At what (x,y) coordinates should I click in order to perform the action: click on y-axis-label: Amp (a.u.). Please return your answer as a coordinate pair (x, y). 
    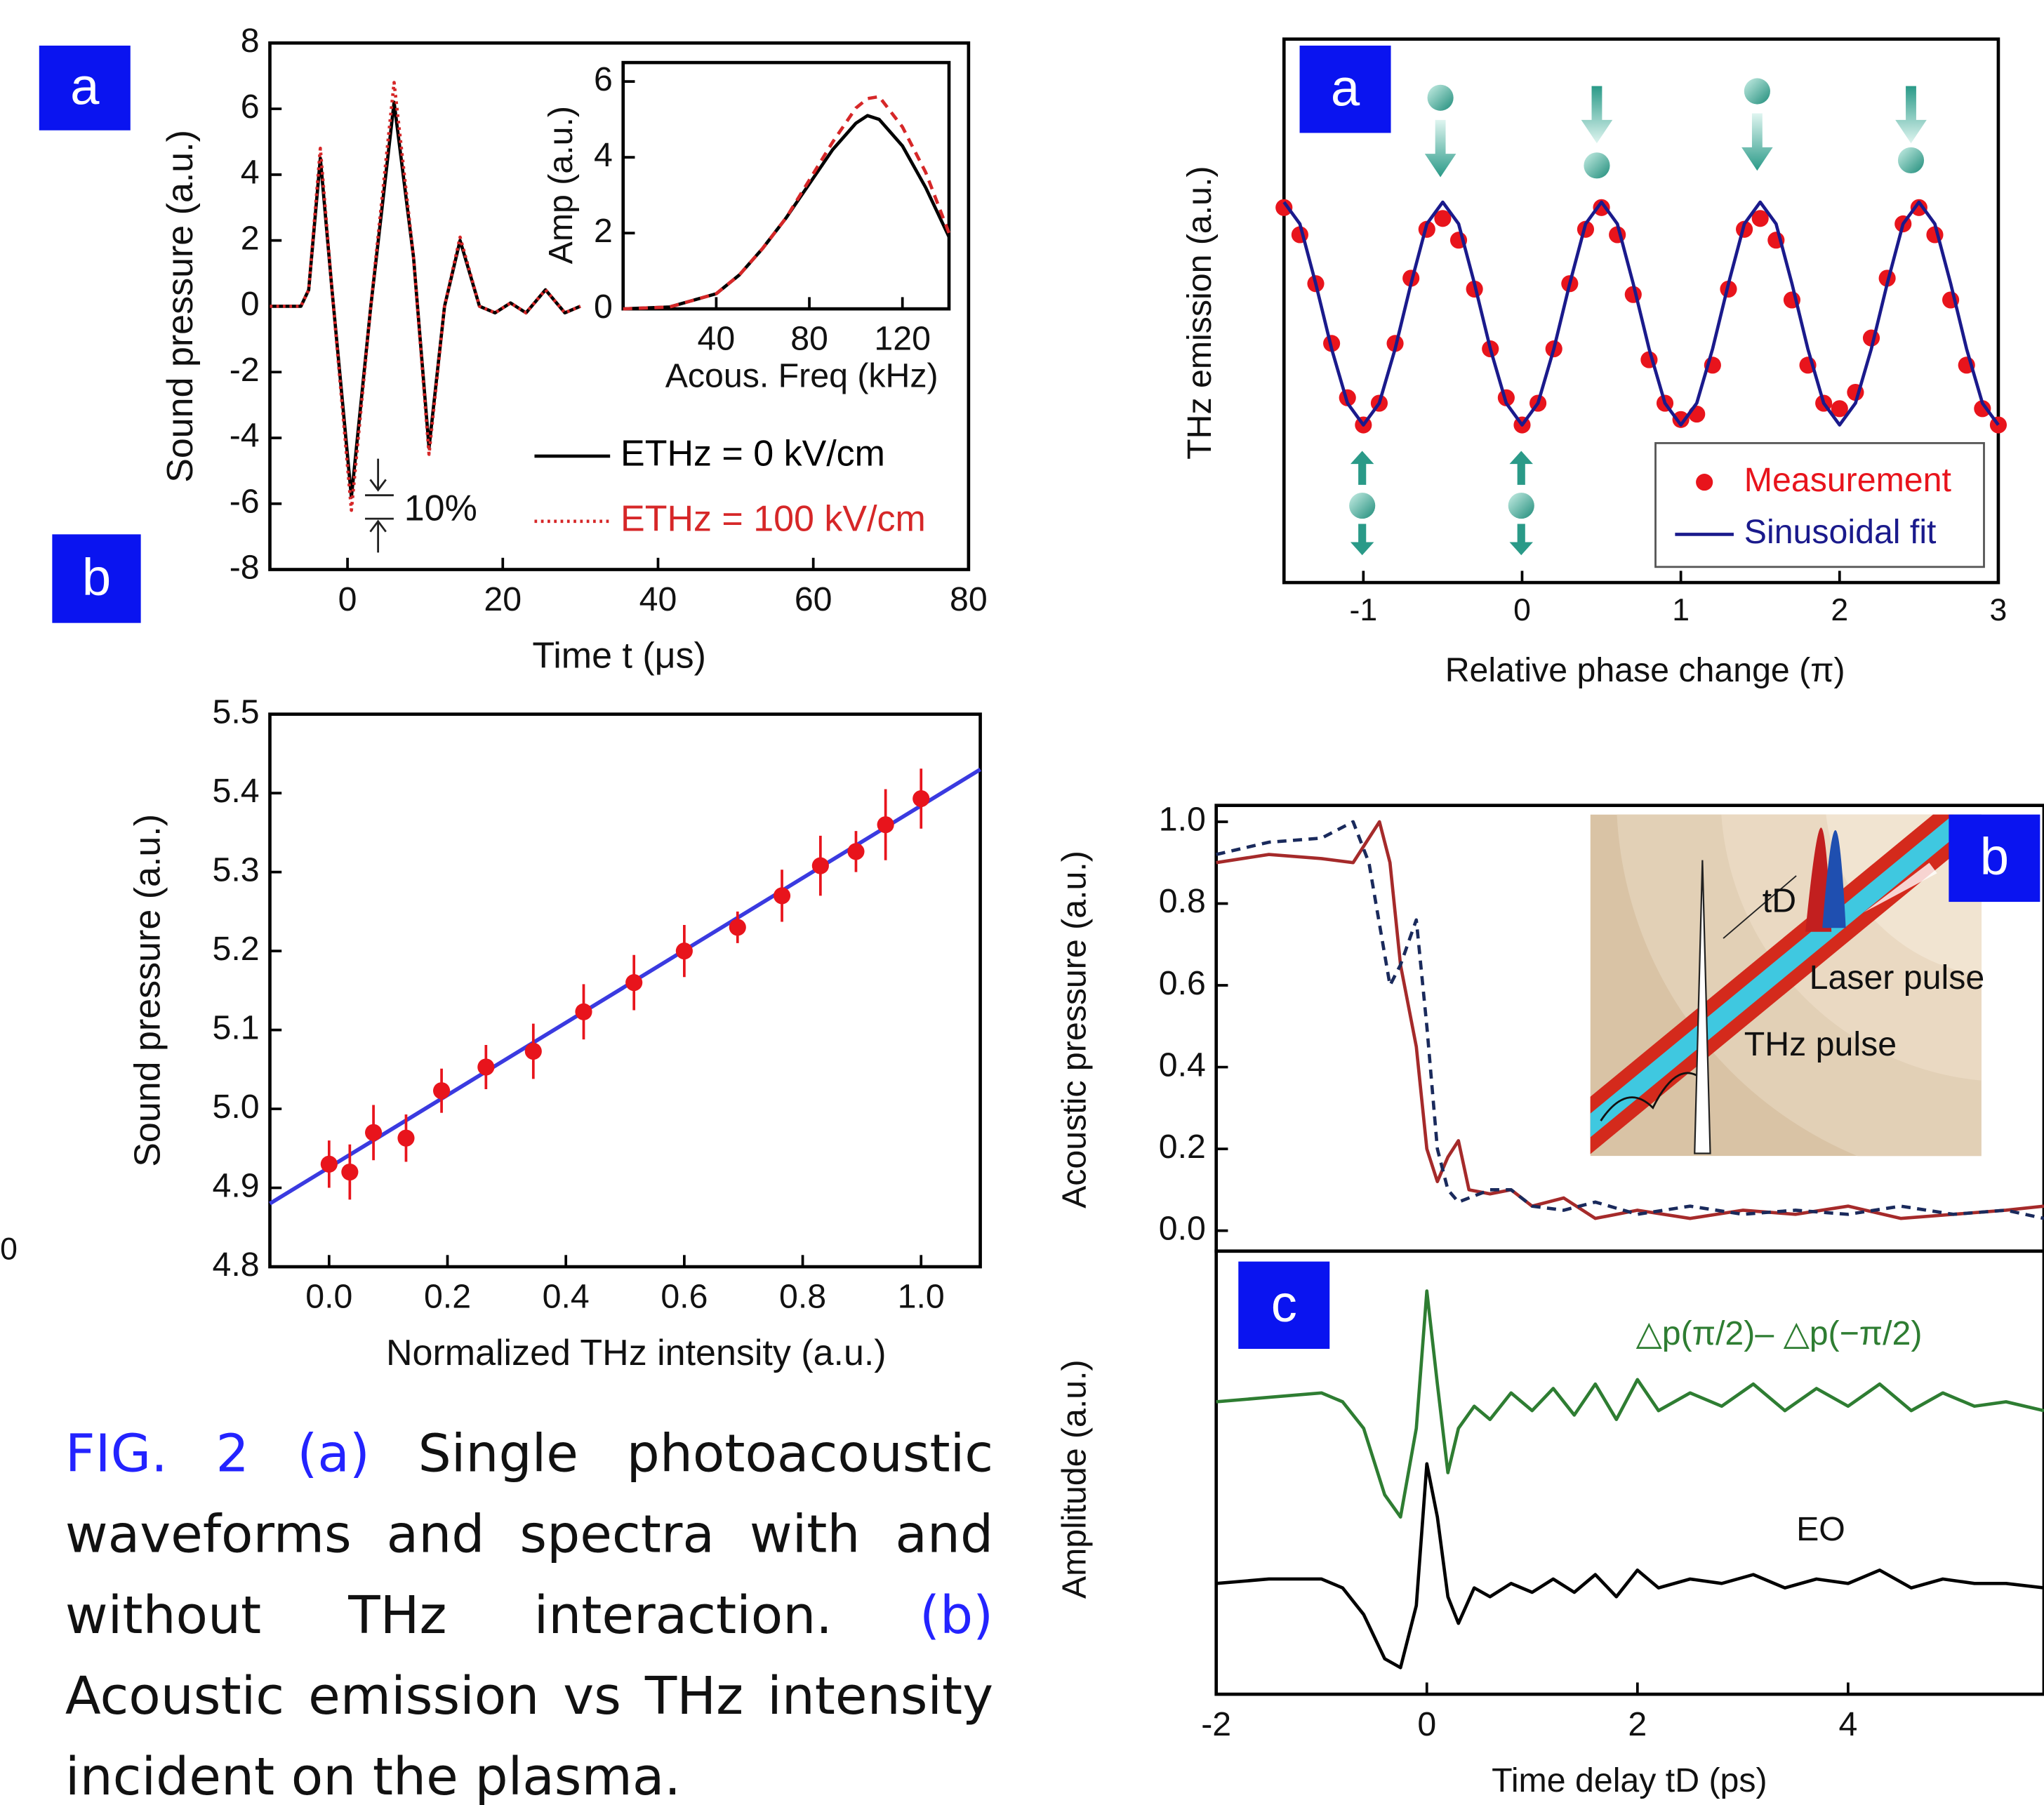
    Looking at the image, I should click on (561, 185).